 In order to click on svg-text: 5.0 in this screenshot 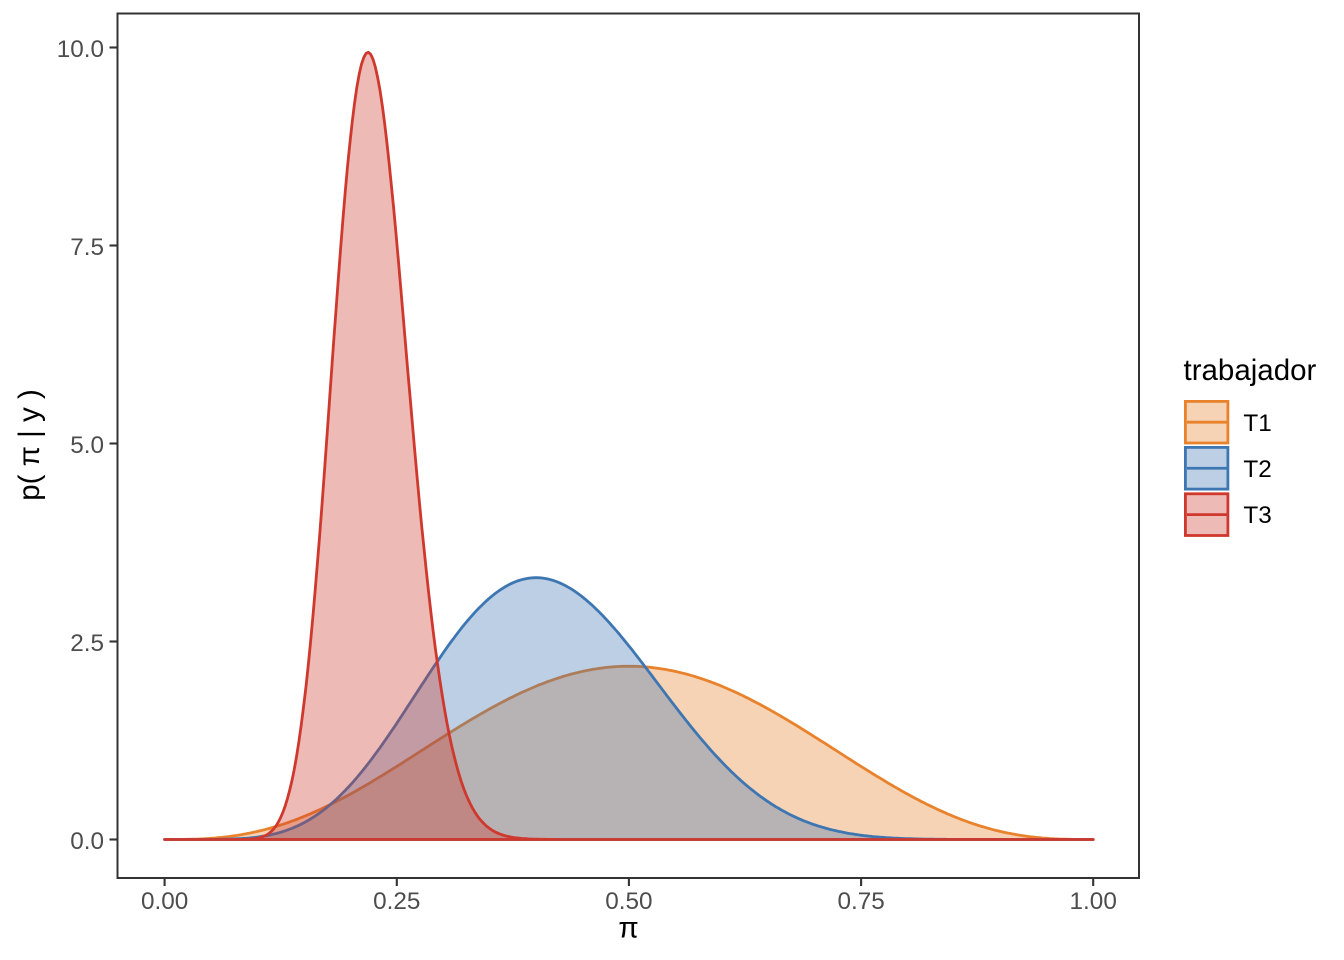, I will do `click(87, 445)`.